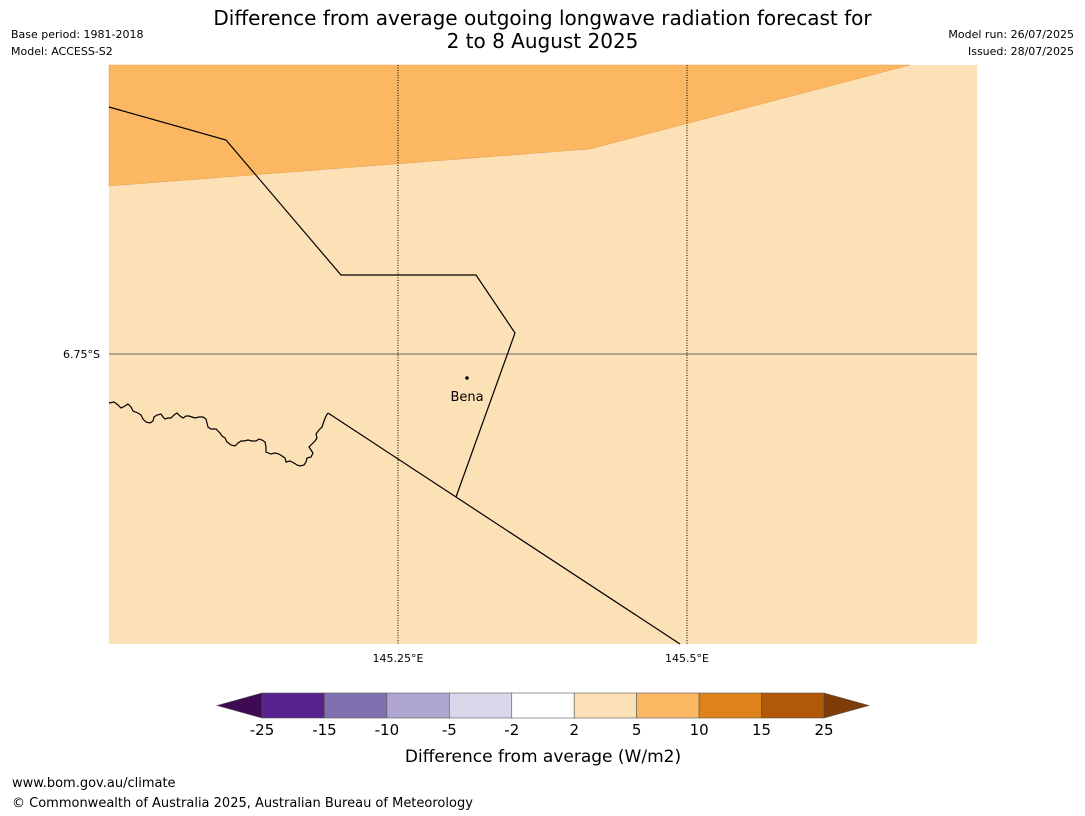 Image resolution: width=1085 pixels, height=816 pixels. What do you see at coordinates (637, 730) in the screenshot?
I see `colorbar-tick-label: 5` at bounding box center [637, 730].